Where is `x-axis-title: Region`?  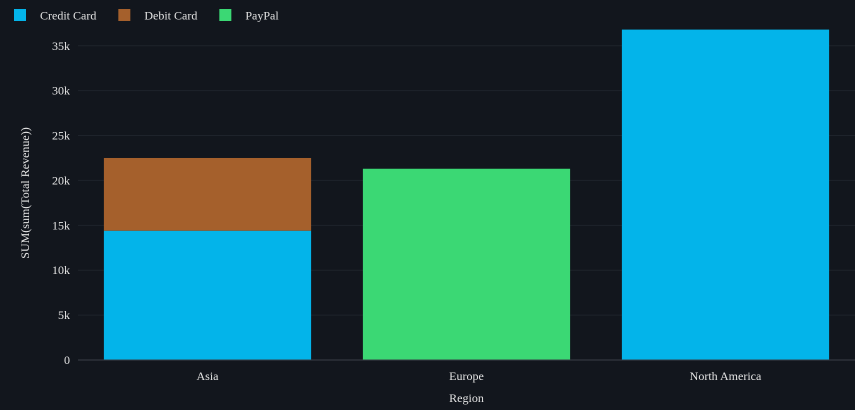 x-axis-title: Region is located at coordinates (466, 398).